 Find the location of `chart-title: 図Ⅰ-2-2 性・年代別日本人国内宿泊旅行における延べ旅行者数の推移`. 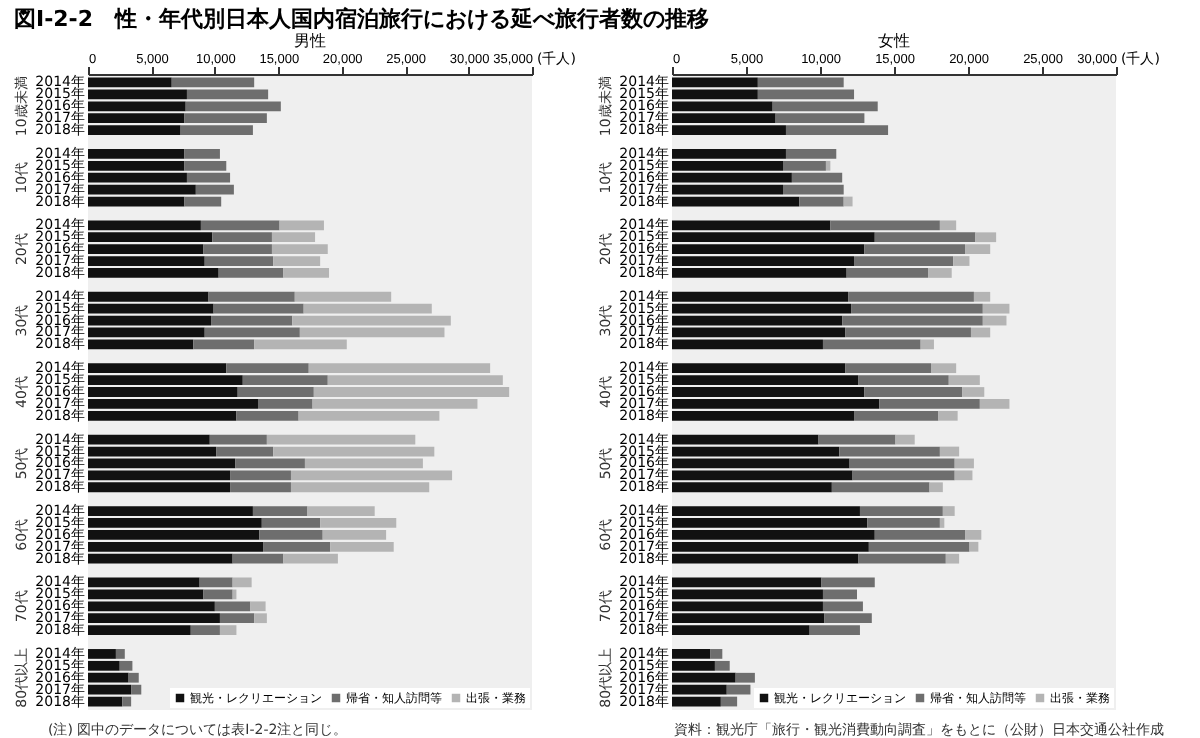

chart-title: 図Ⅰ-2-2 性・年代別日本人国内宿泊旅行における延べ旅行者数の推移 is located at coordinates (362, 19).